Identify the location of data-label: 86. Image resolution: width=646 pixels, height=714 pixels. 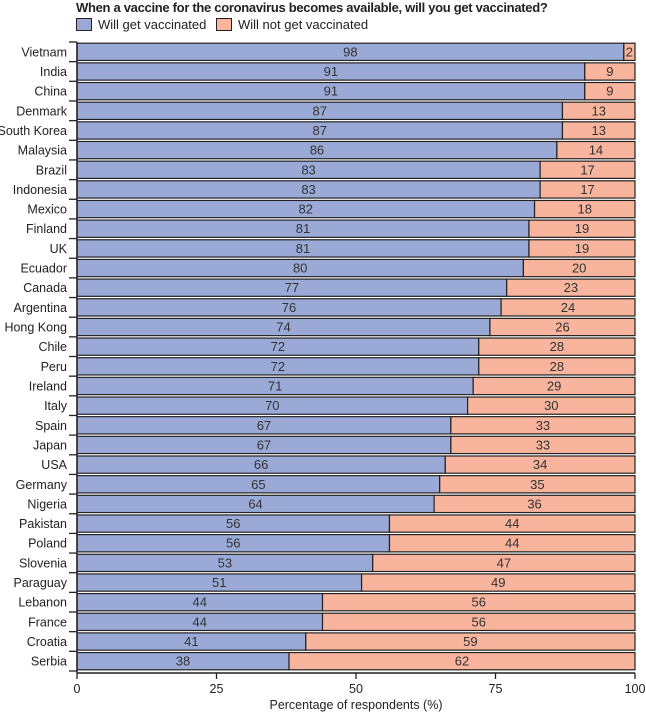
(317, 150).